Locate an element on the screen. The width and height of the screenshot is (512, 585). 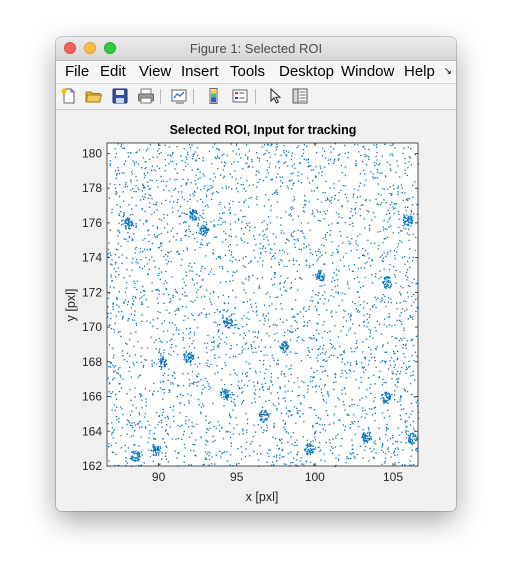
link-plot-icon is located at coordinates (179, 96).